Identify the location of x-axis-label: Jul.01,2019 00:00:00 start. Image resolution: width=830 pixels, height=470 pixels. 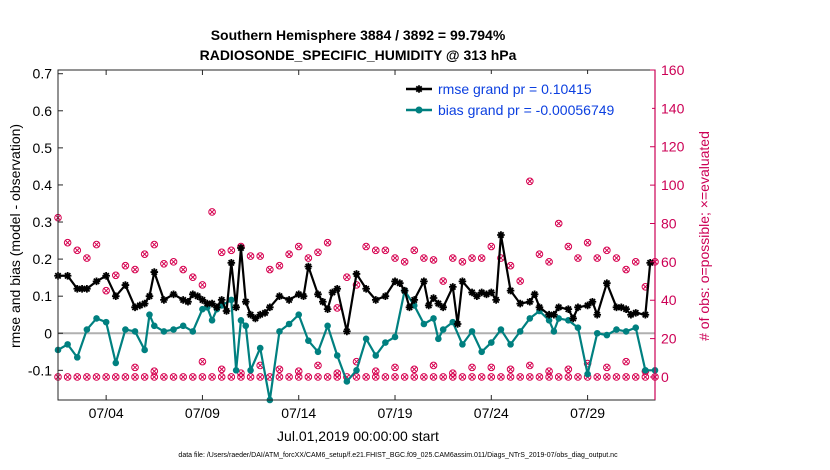
(358, 436).